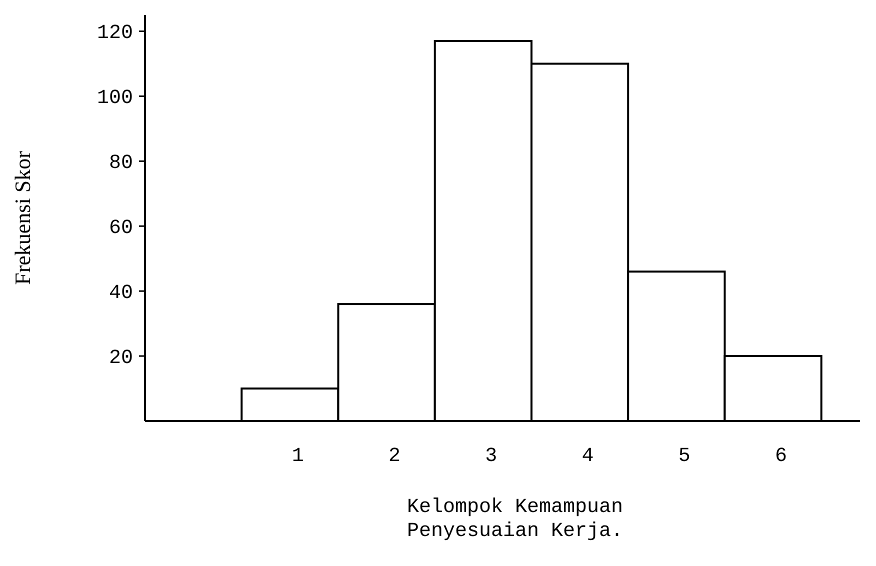  I want to click on y-axis-title: Frekuensi Skor, so click(22, 217).